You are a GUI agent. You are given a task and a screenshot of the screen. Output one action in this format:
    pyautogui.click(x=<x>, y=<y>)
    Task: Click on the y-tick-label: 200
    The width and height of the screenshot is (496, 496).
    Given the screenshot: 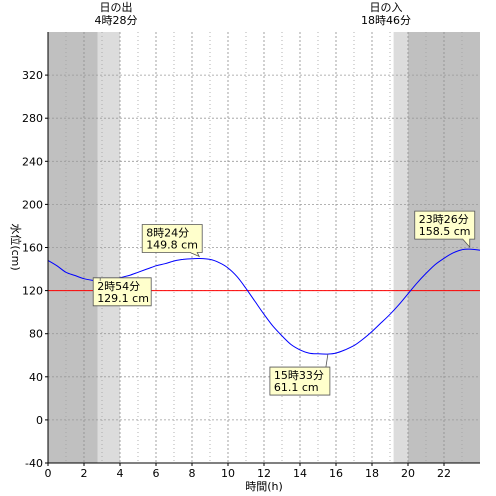 What is the action you would take?
    pyautogui.click(x=32, y=204)
    